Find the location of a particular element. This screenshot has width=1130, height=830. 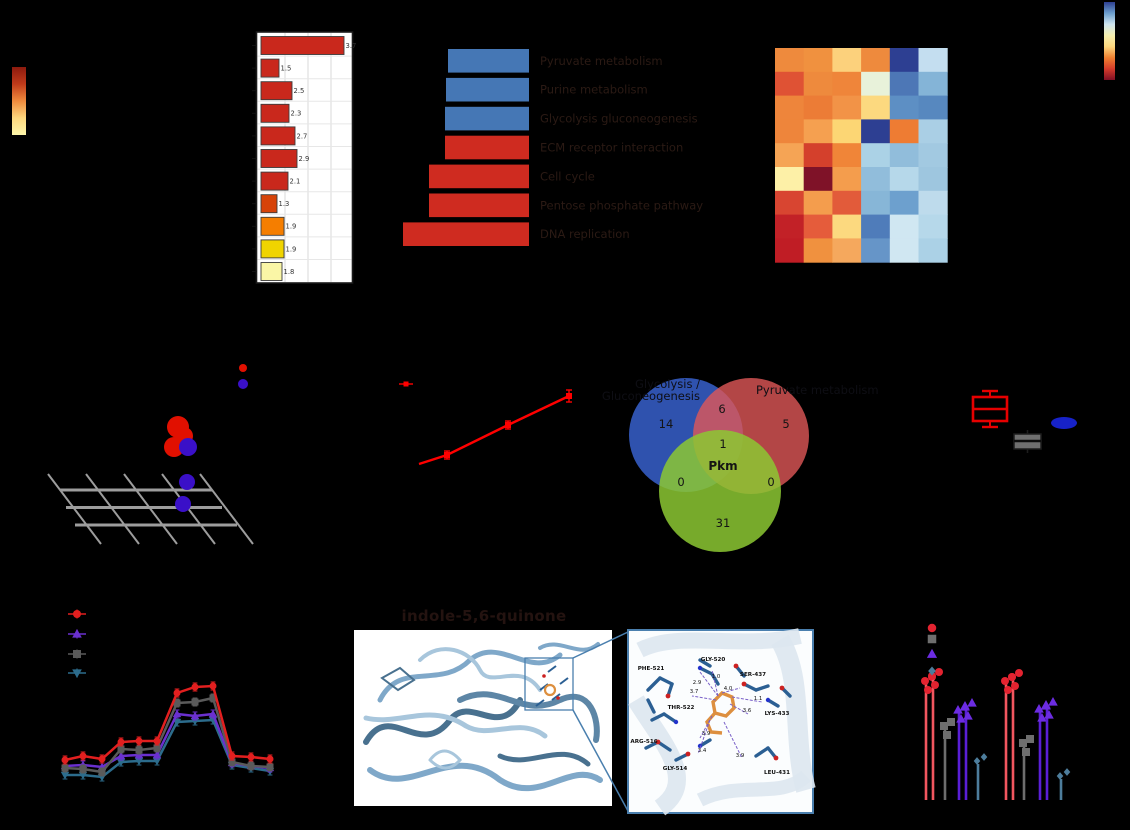

residue-label: PHE-521 is located at coordinates (651, 669).